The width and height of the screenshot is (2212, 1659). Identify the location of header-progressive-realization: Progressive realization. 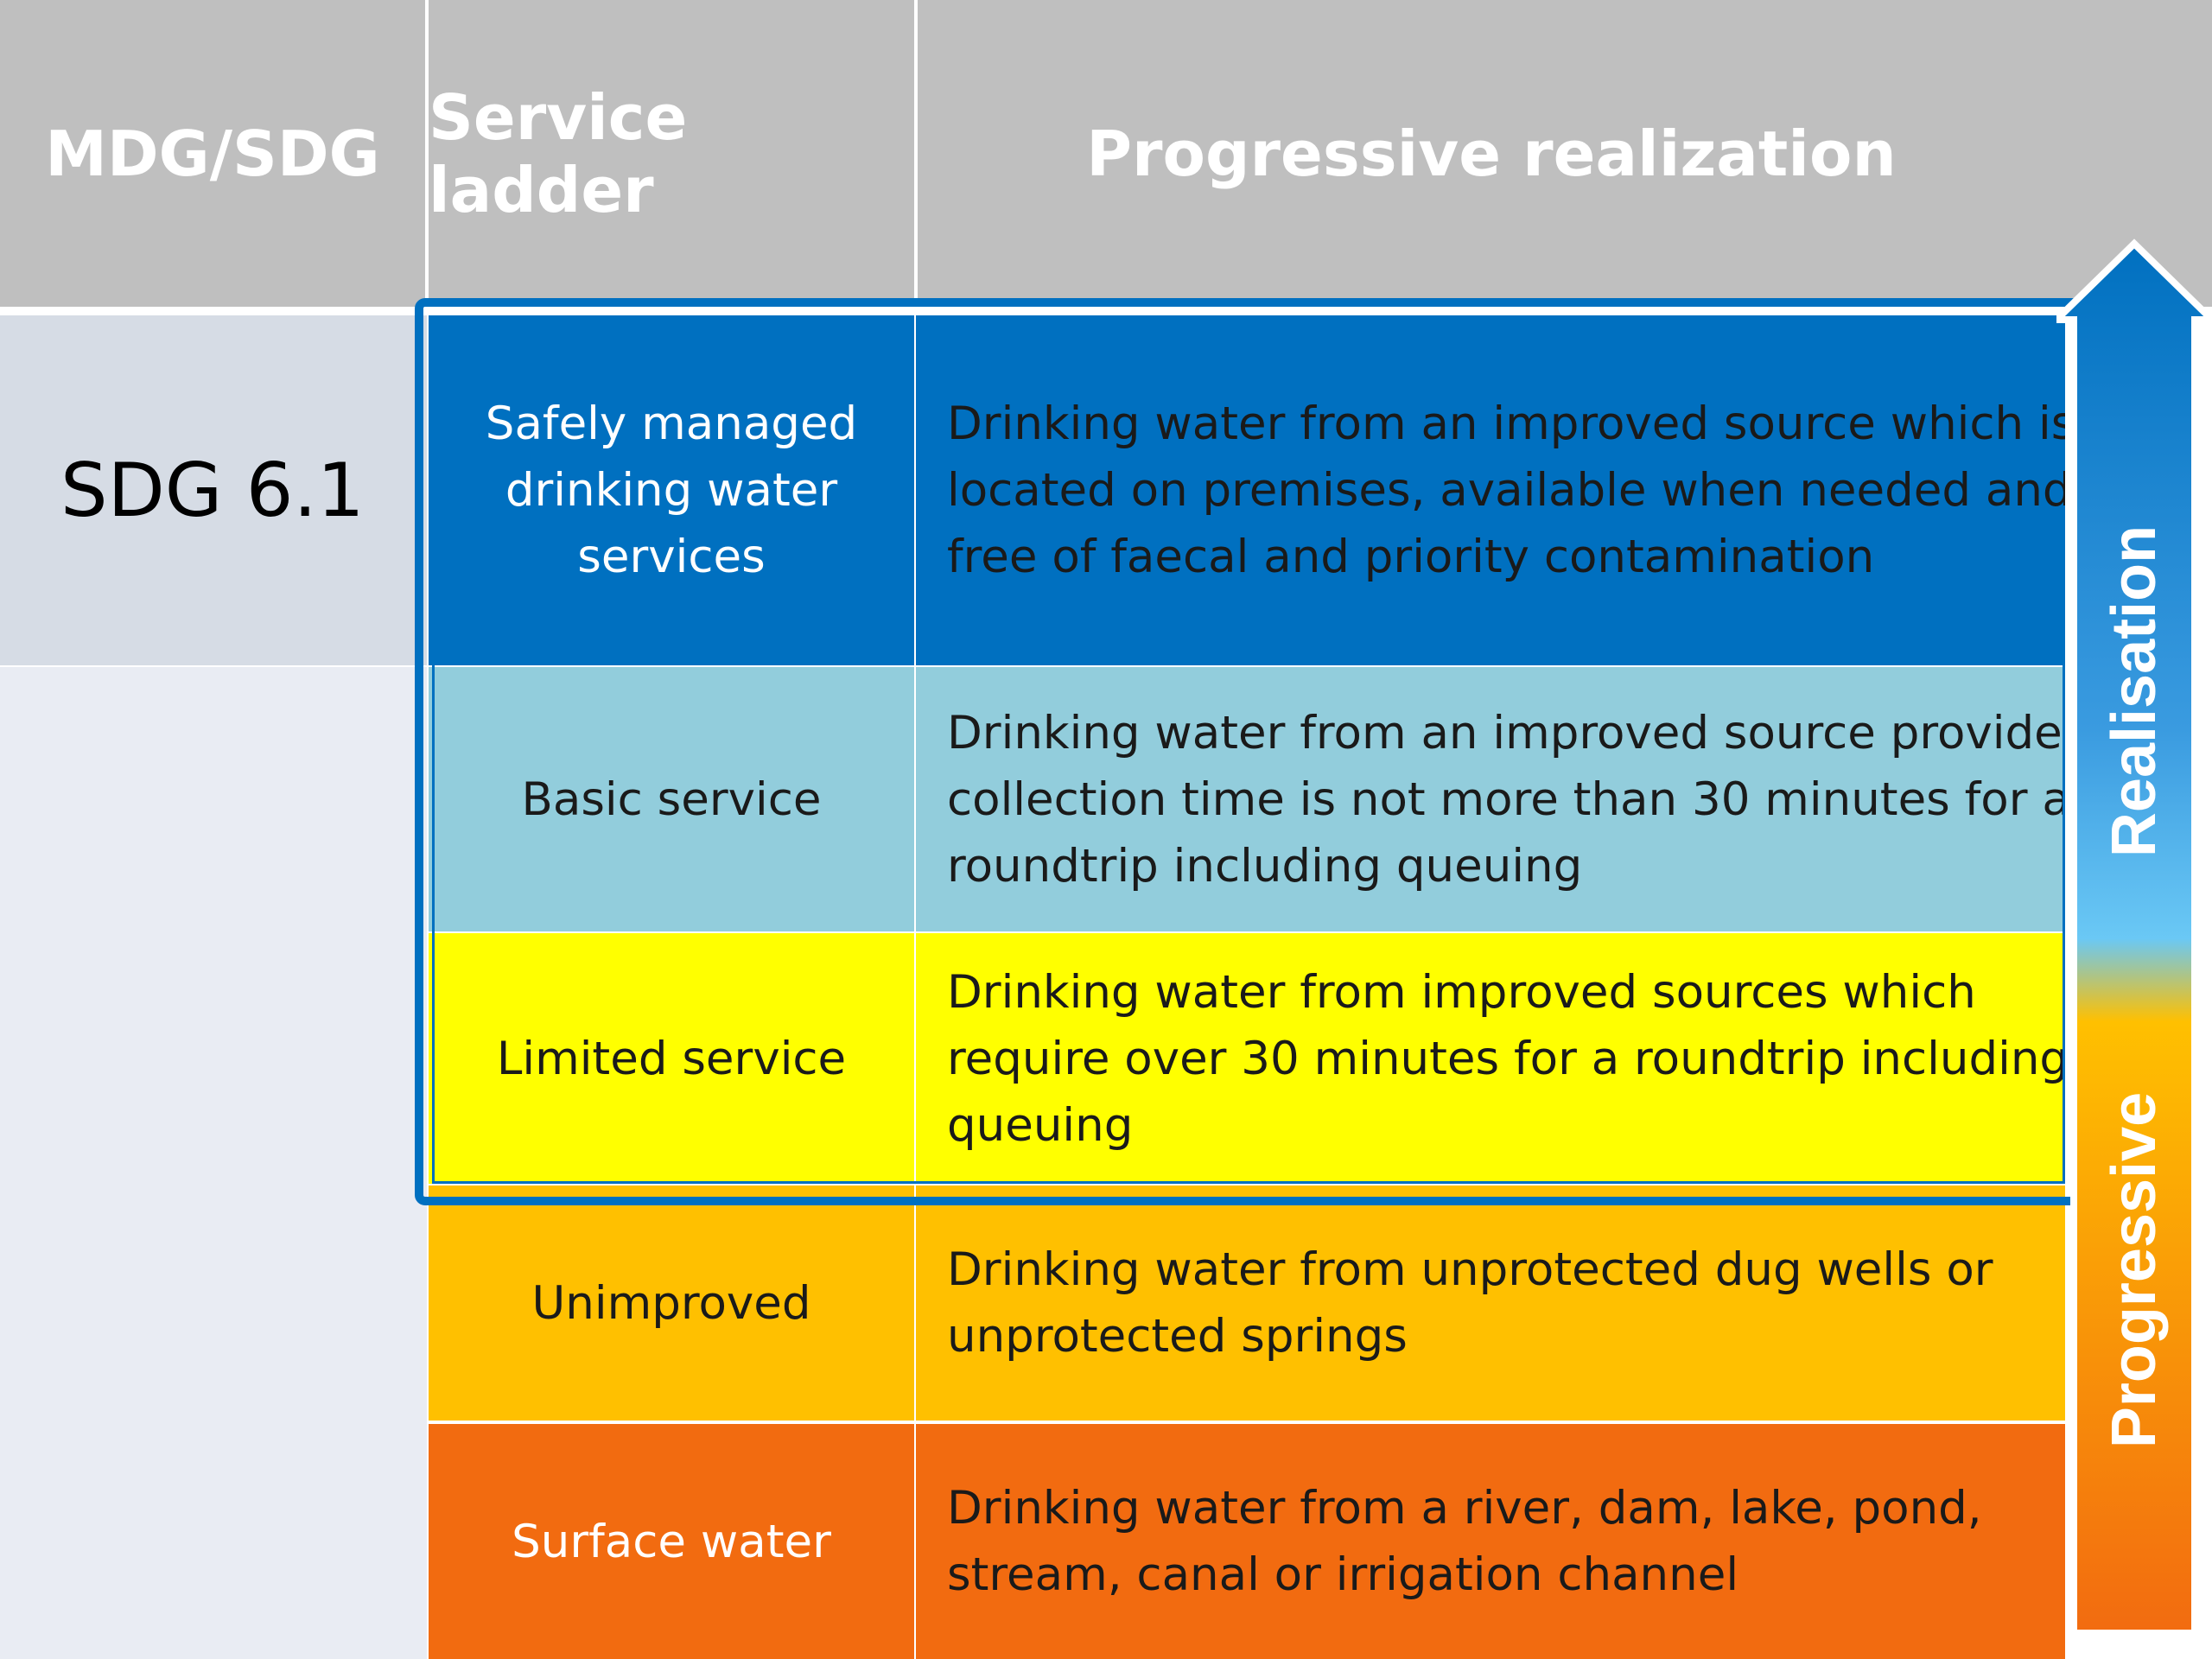
(1565, 153).